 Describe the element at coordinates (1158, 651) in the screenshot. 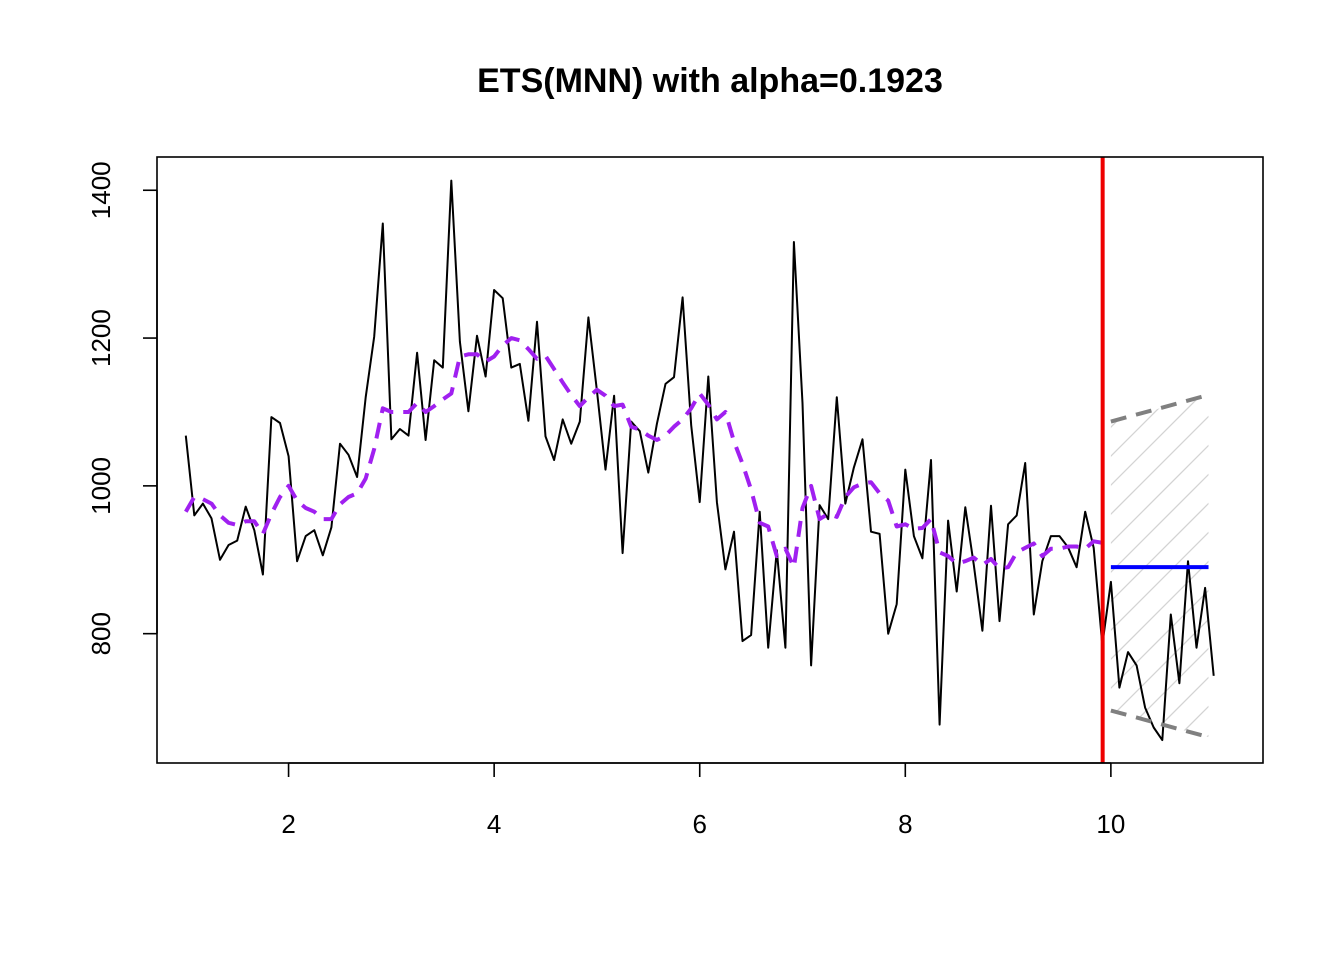

I see `holdout-series-line` at that location.